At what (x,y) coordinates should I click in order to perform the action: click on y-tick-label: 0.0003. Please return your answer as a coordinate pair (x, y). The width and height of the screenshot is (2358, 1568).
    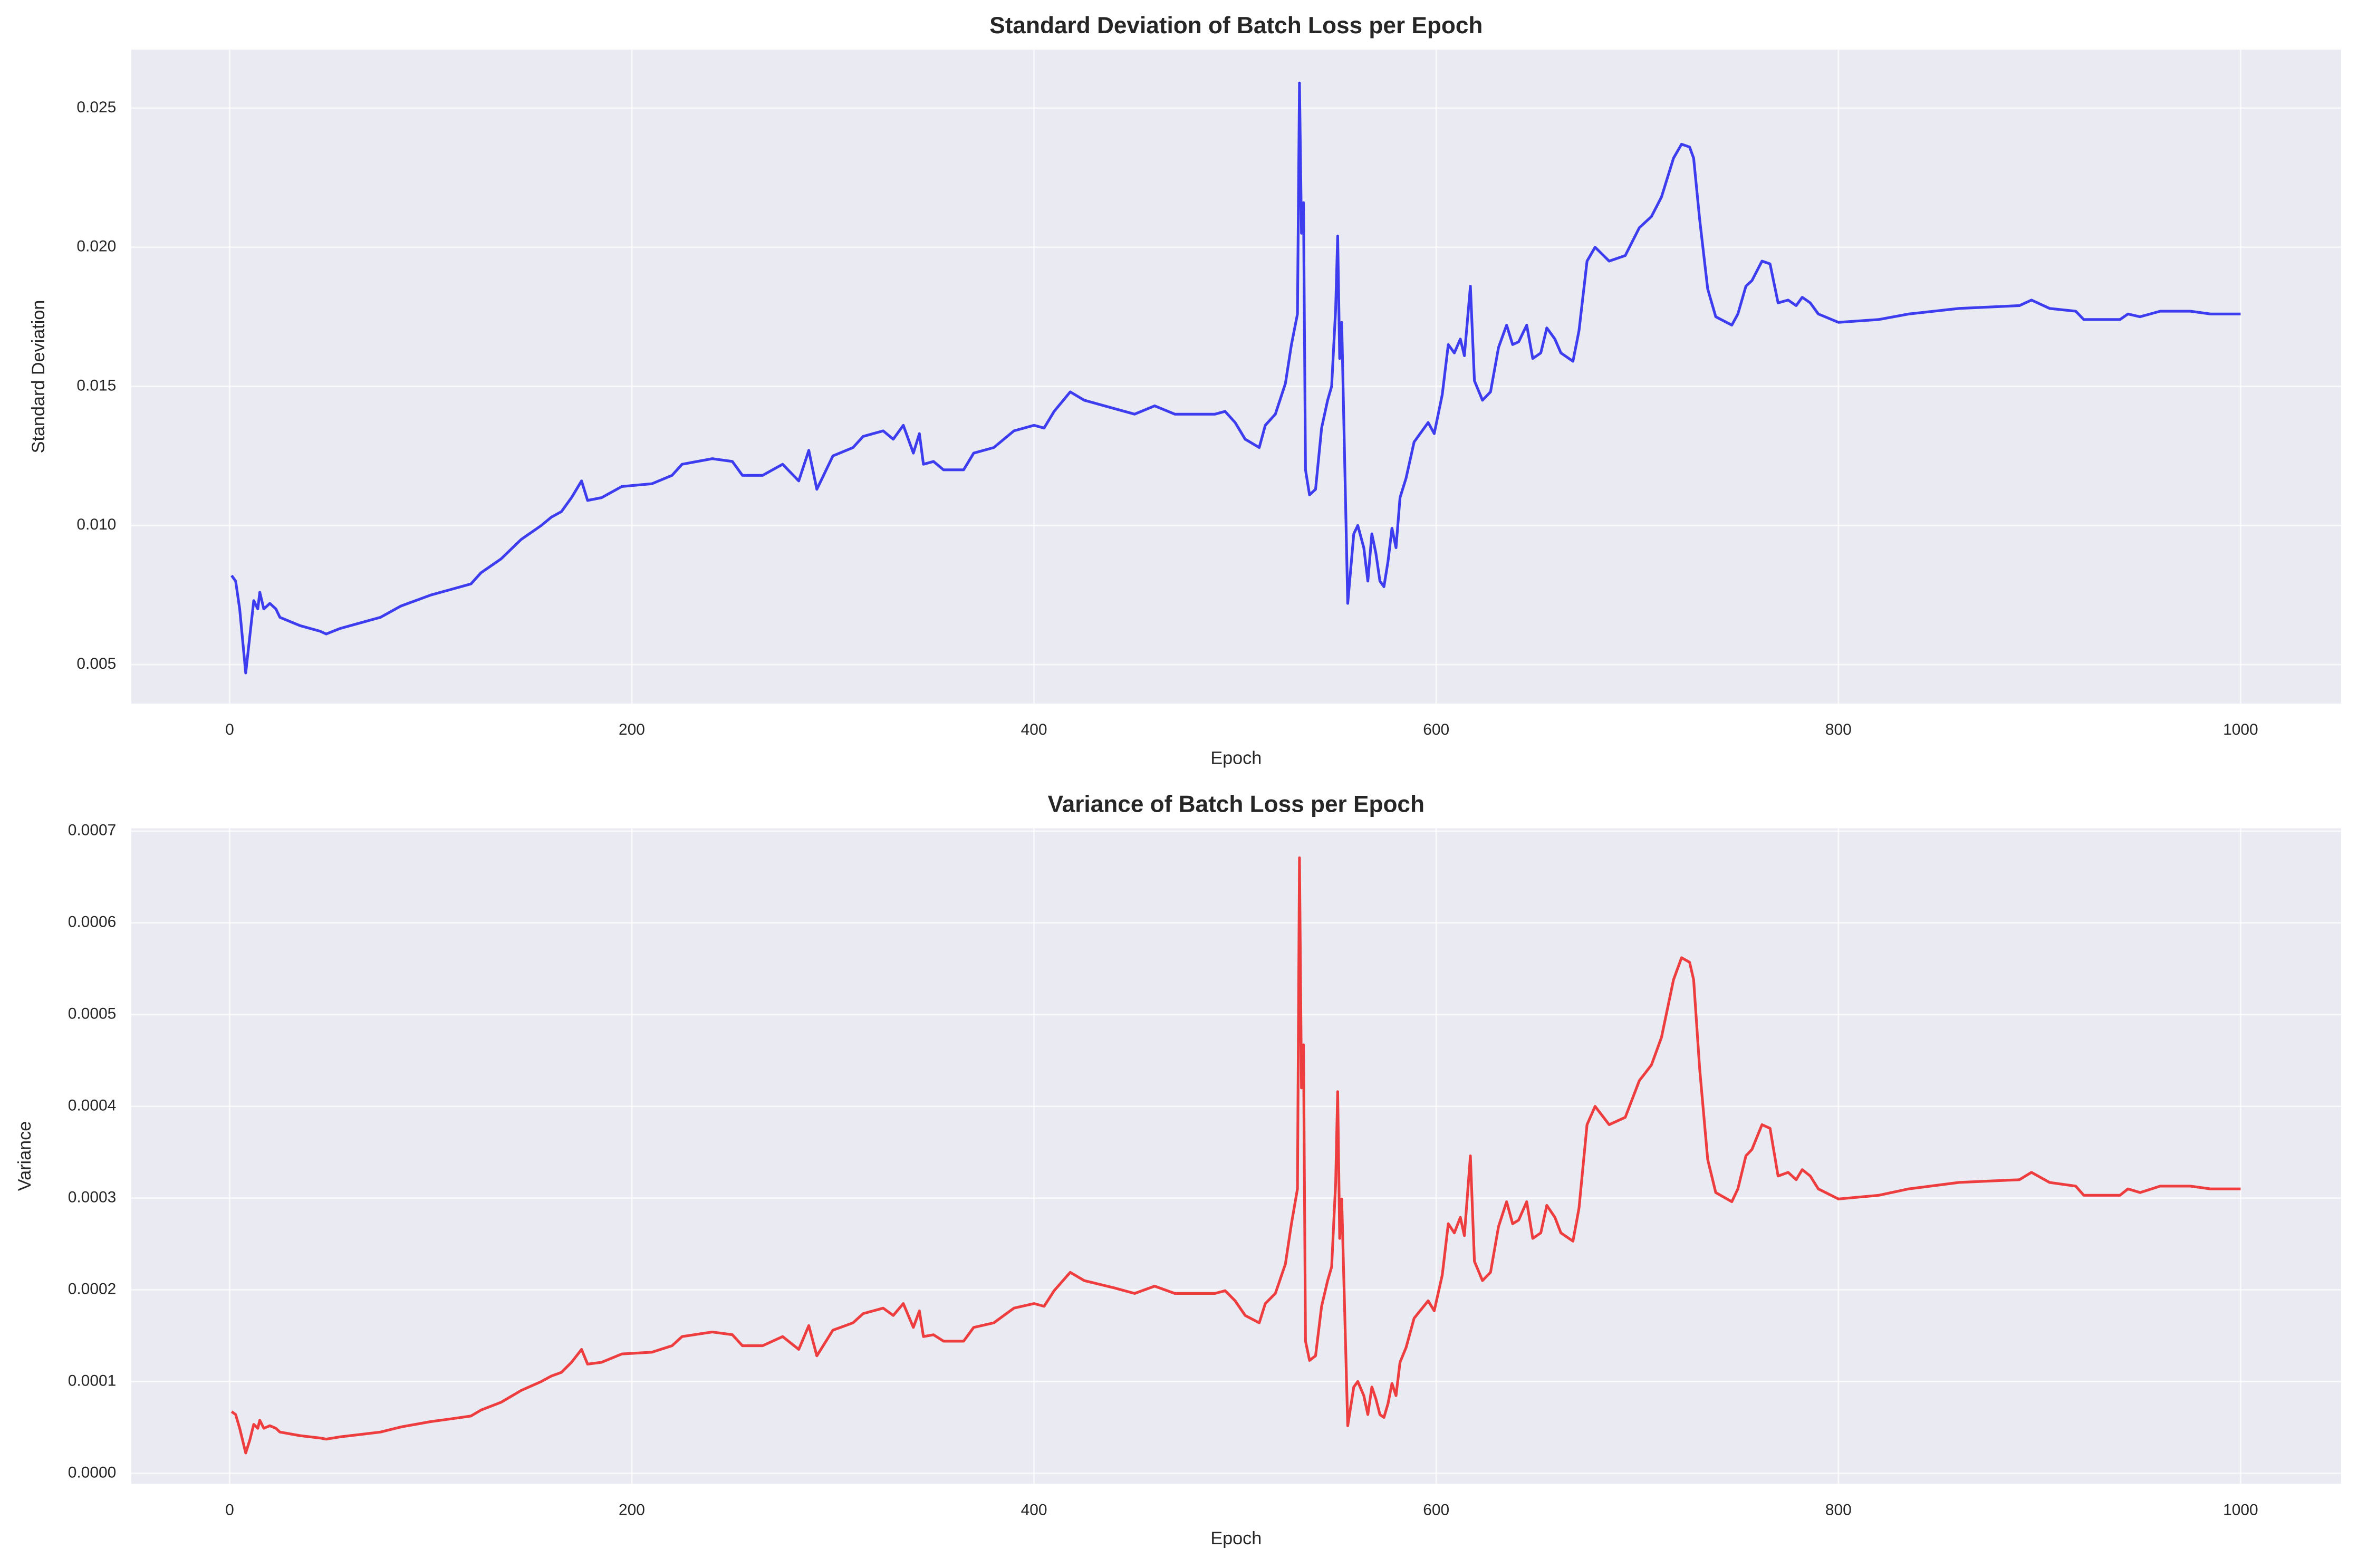
    Looking at the image, I should click on (92, 1197).